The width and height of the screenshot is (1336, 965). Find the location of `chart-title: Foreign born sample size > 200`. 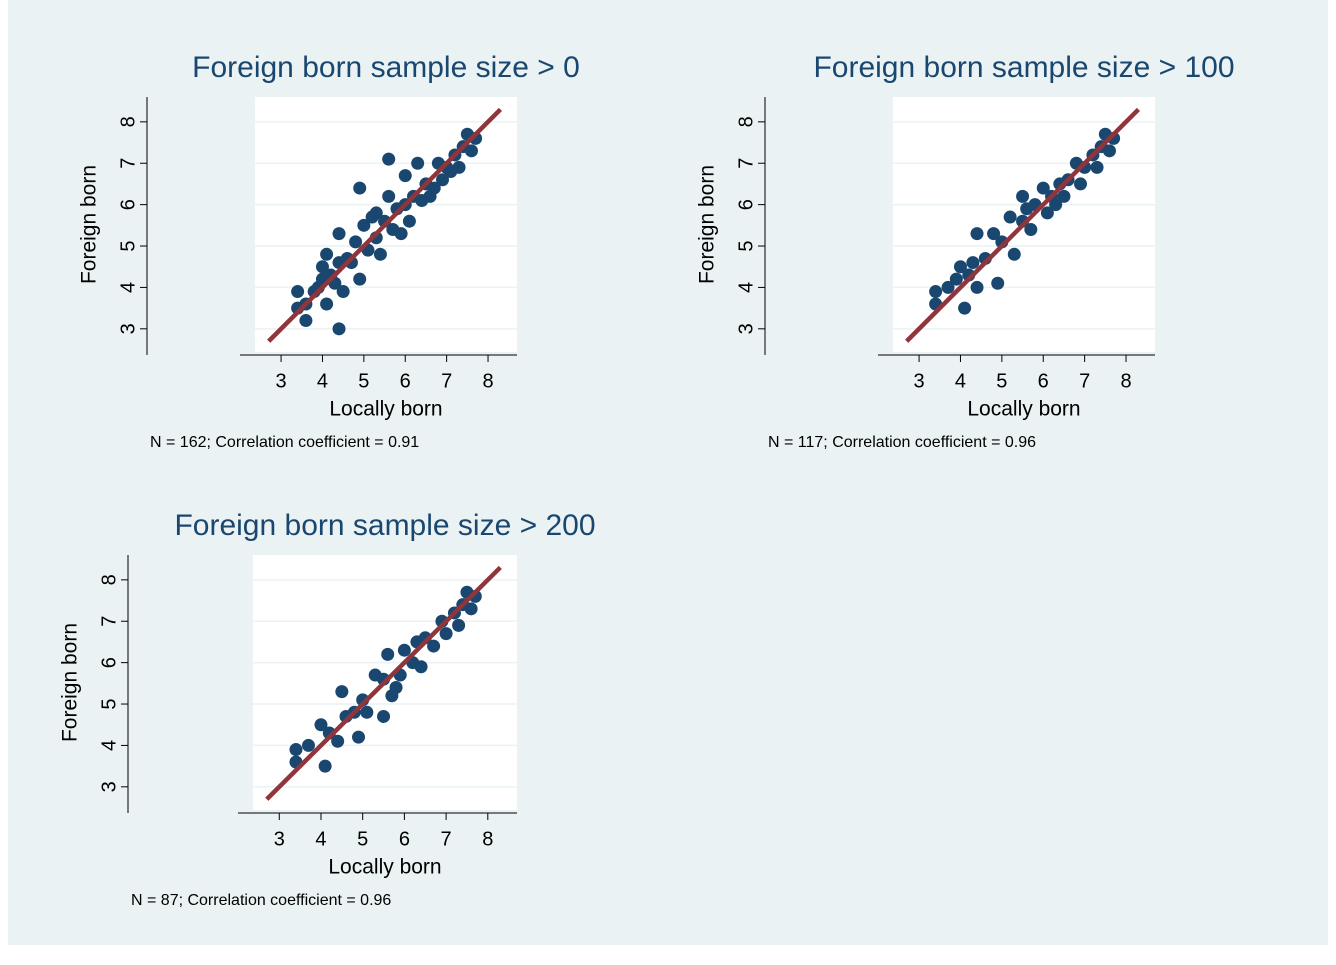

chart-title: Foreign born sample size > 200 is located at coordinates (384, 525).